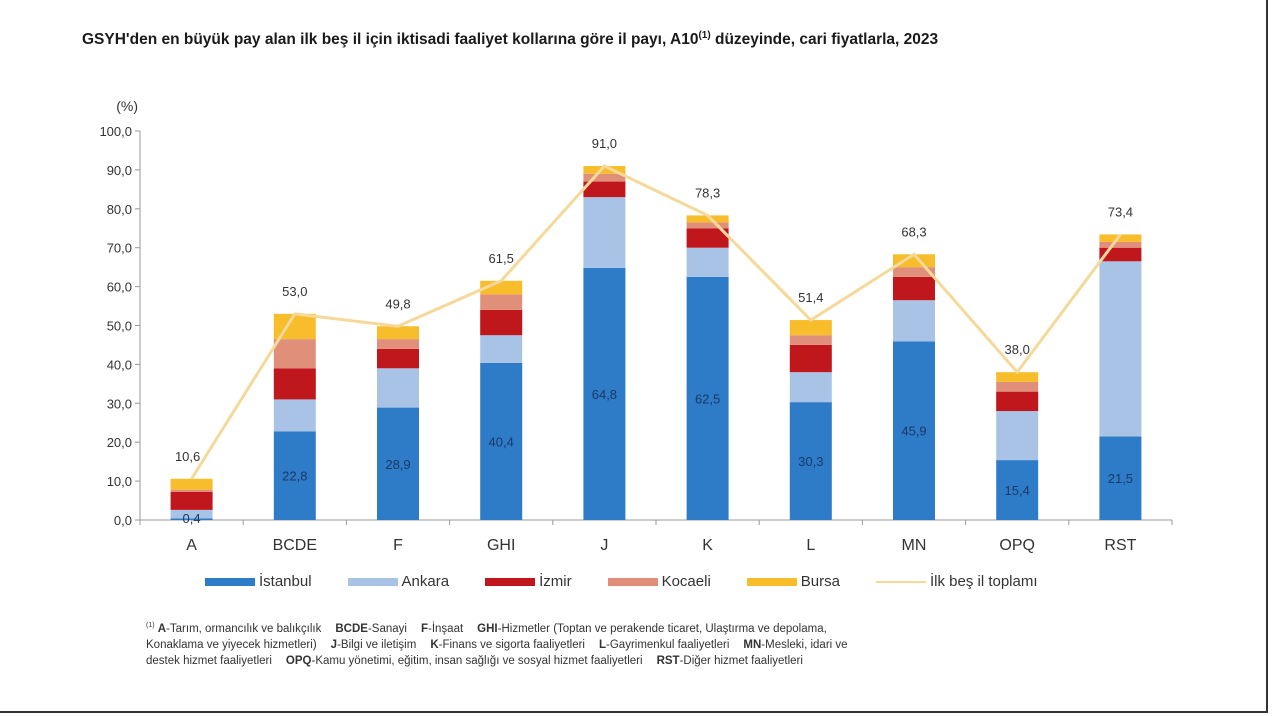 This screenshot has width=1280, height=716. What do you see at coordinates (604, 394) in the screenshot?
I see `istanbul-value-label: 64,8` at bounding box center [604, 394].